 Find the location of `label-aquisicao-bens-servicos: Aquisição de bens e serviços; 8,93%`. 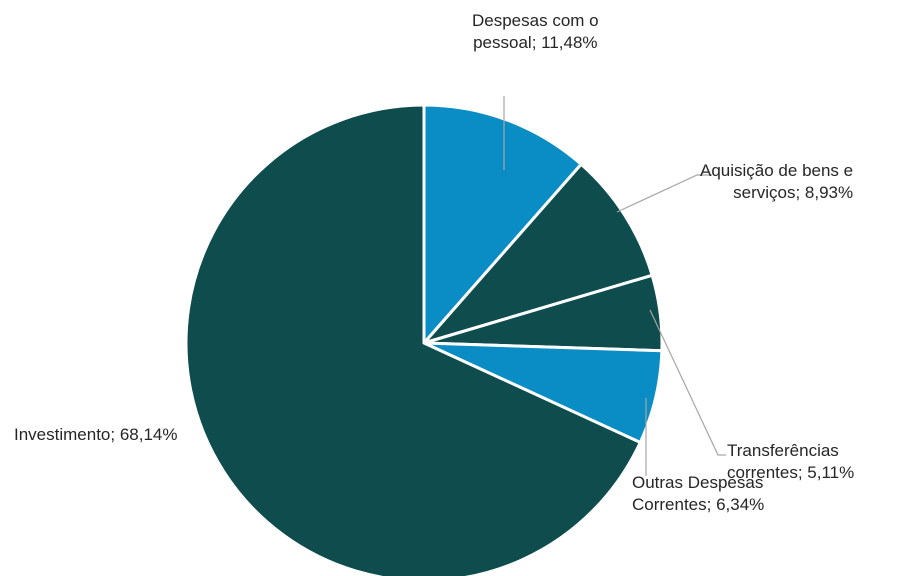

label-aquisicao-bens-servicos: Aquisição de bens e serviços; 8,93% is located at coordinates (776, 182).